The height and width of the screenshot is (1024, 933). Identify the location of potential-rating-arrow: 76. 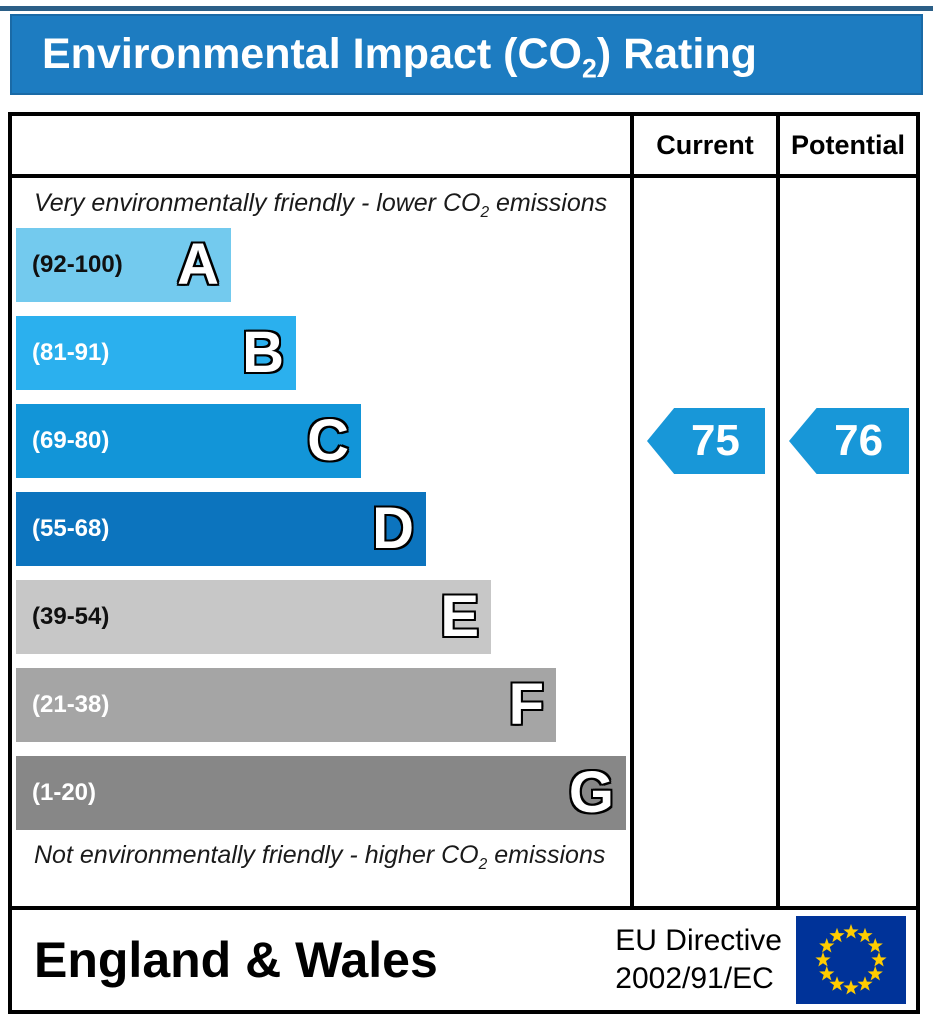
(849, 441).